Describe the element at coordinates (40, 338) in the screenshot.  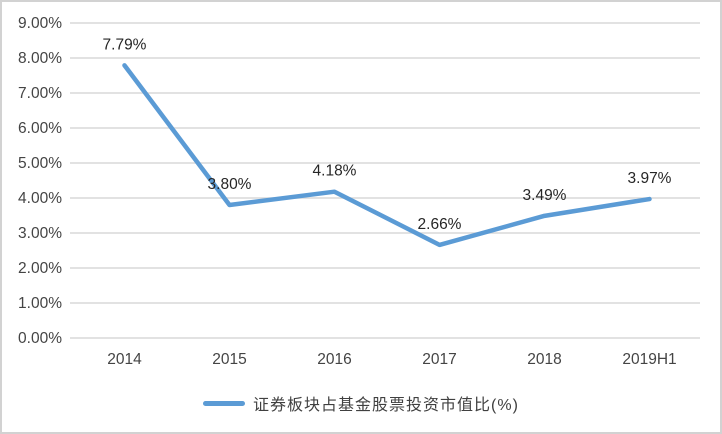
I see `y-axis-tick-label: 0.00%` at that location.